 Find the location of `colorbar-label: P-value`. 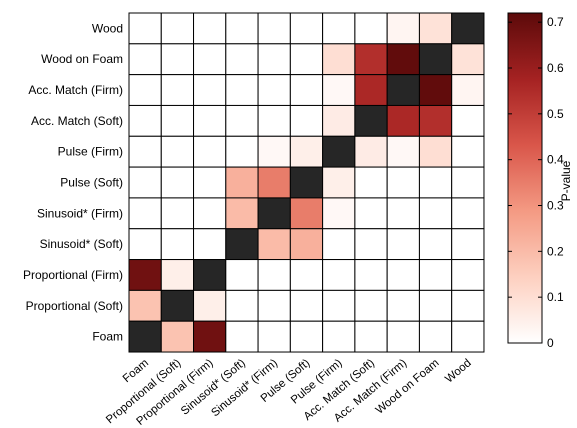

colorbar-label: P-value is located at coordinates (566, 180).